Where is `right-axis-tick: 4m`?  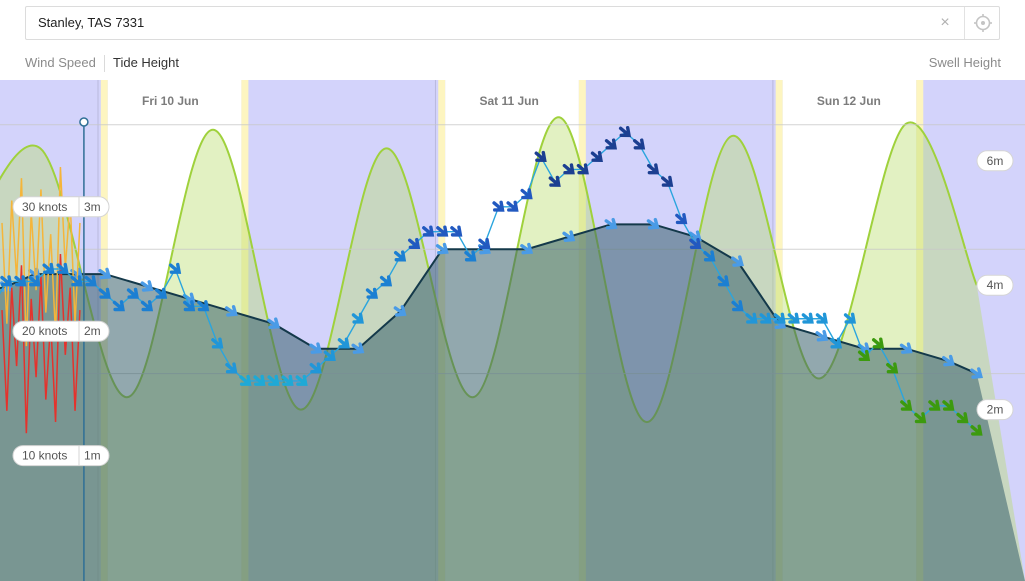 right-axis-tick: 4m is located at coordinates (995, 285).